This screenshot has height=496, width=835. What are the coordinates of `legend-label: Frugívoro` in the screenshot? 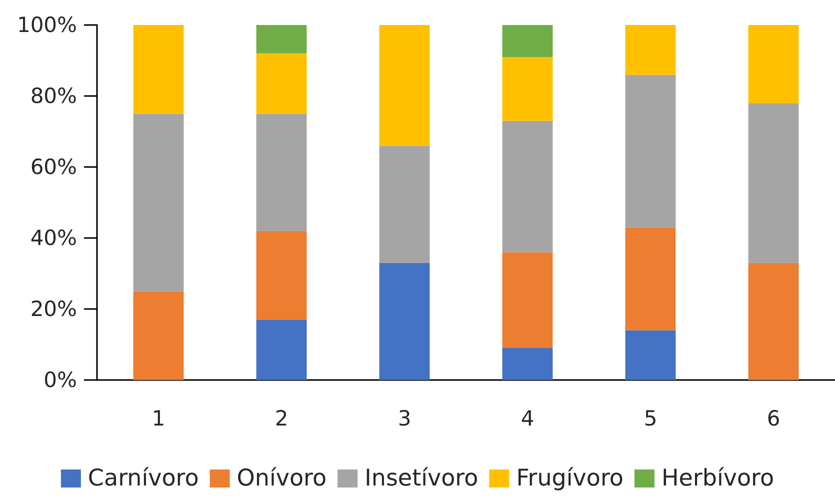 It's located at (570, 479).